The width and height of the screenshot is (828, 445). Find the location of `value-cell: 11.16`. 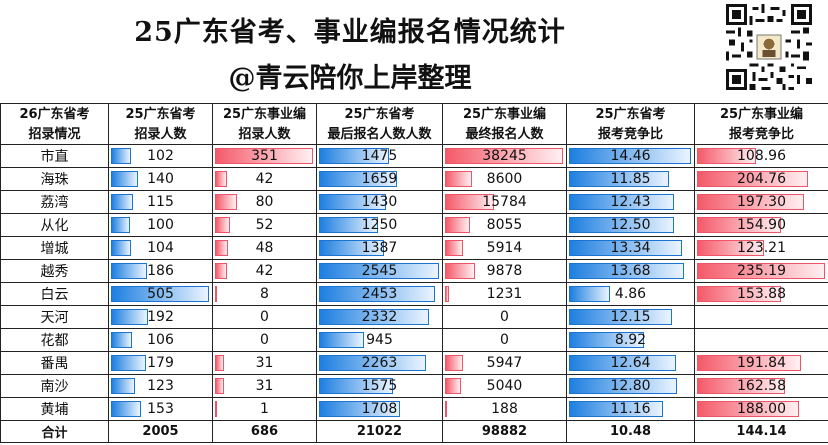

value-cell: 11.16 is located at coordinates (630, 409).